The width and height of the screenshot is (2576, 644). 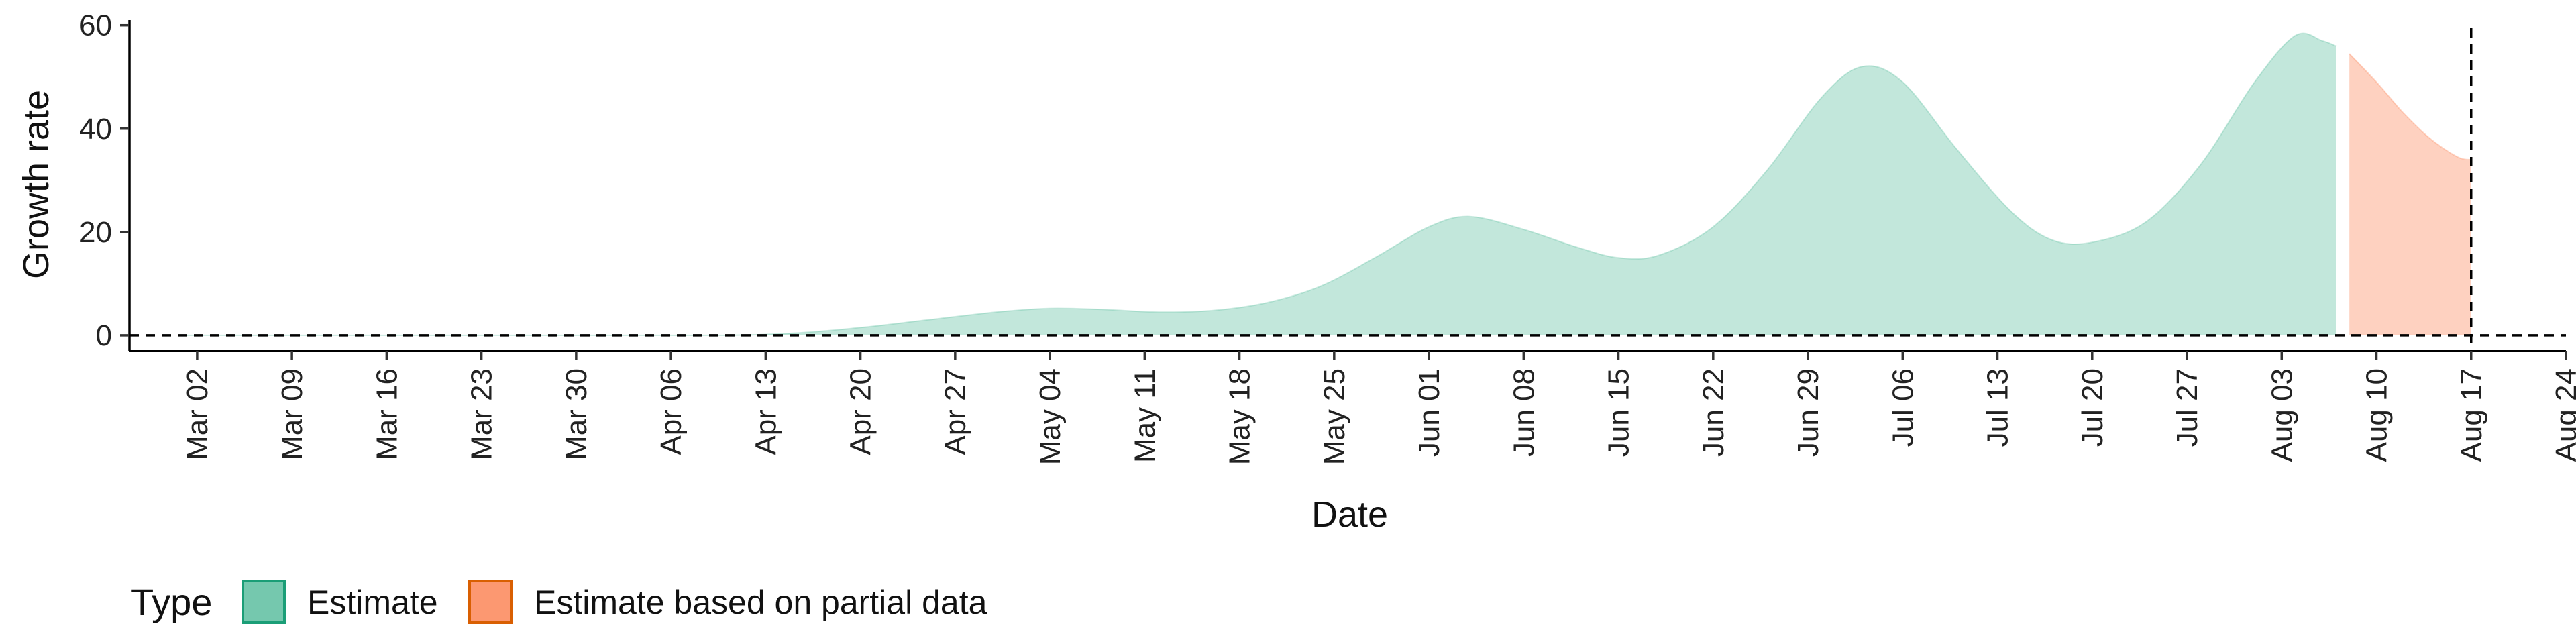 I want to click on legend-label-partial: Estimate based on partial data, so click(x=760, y=602).